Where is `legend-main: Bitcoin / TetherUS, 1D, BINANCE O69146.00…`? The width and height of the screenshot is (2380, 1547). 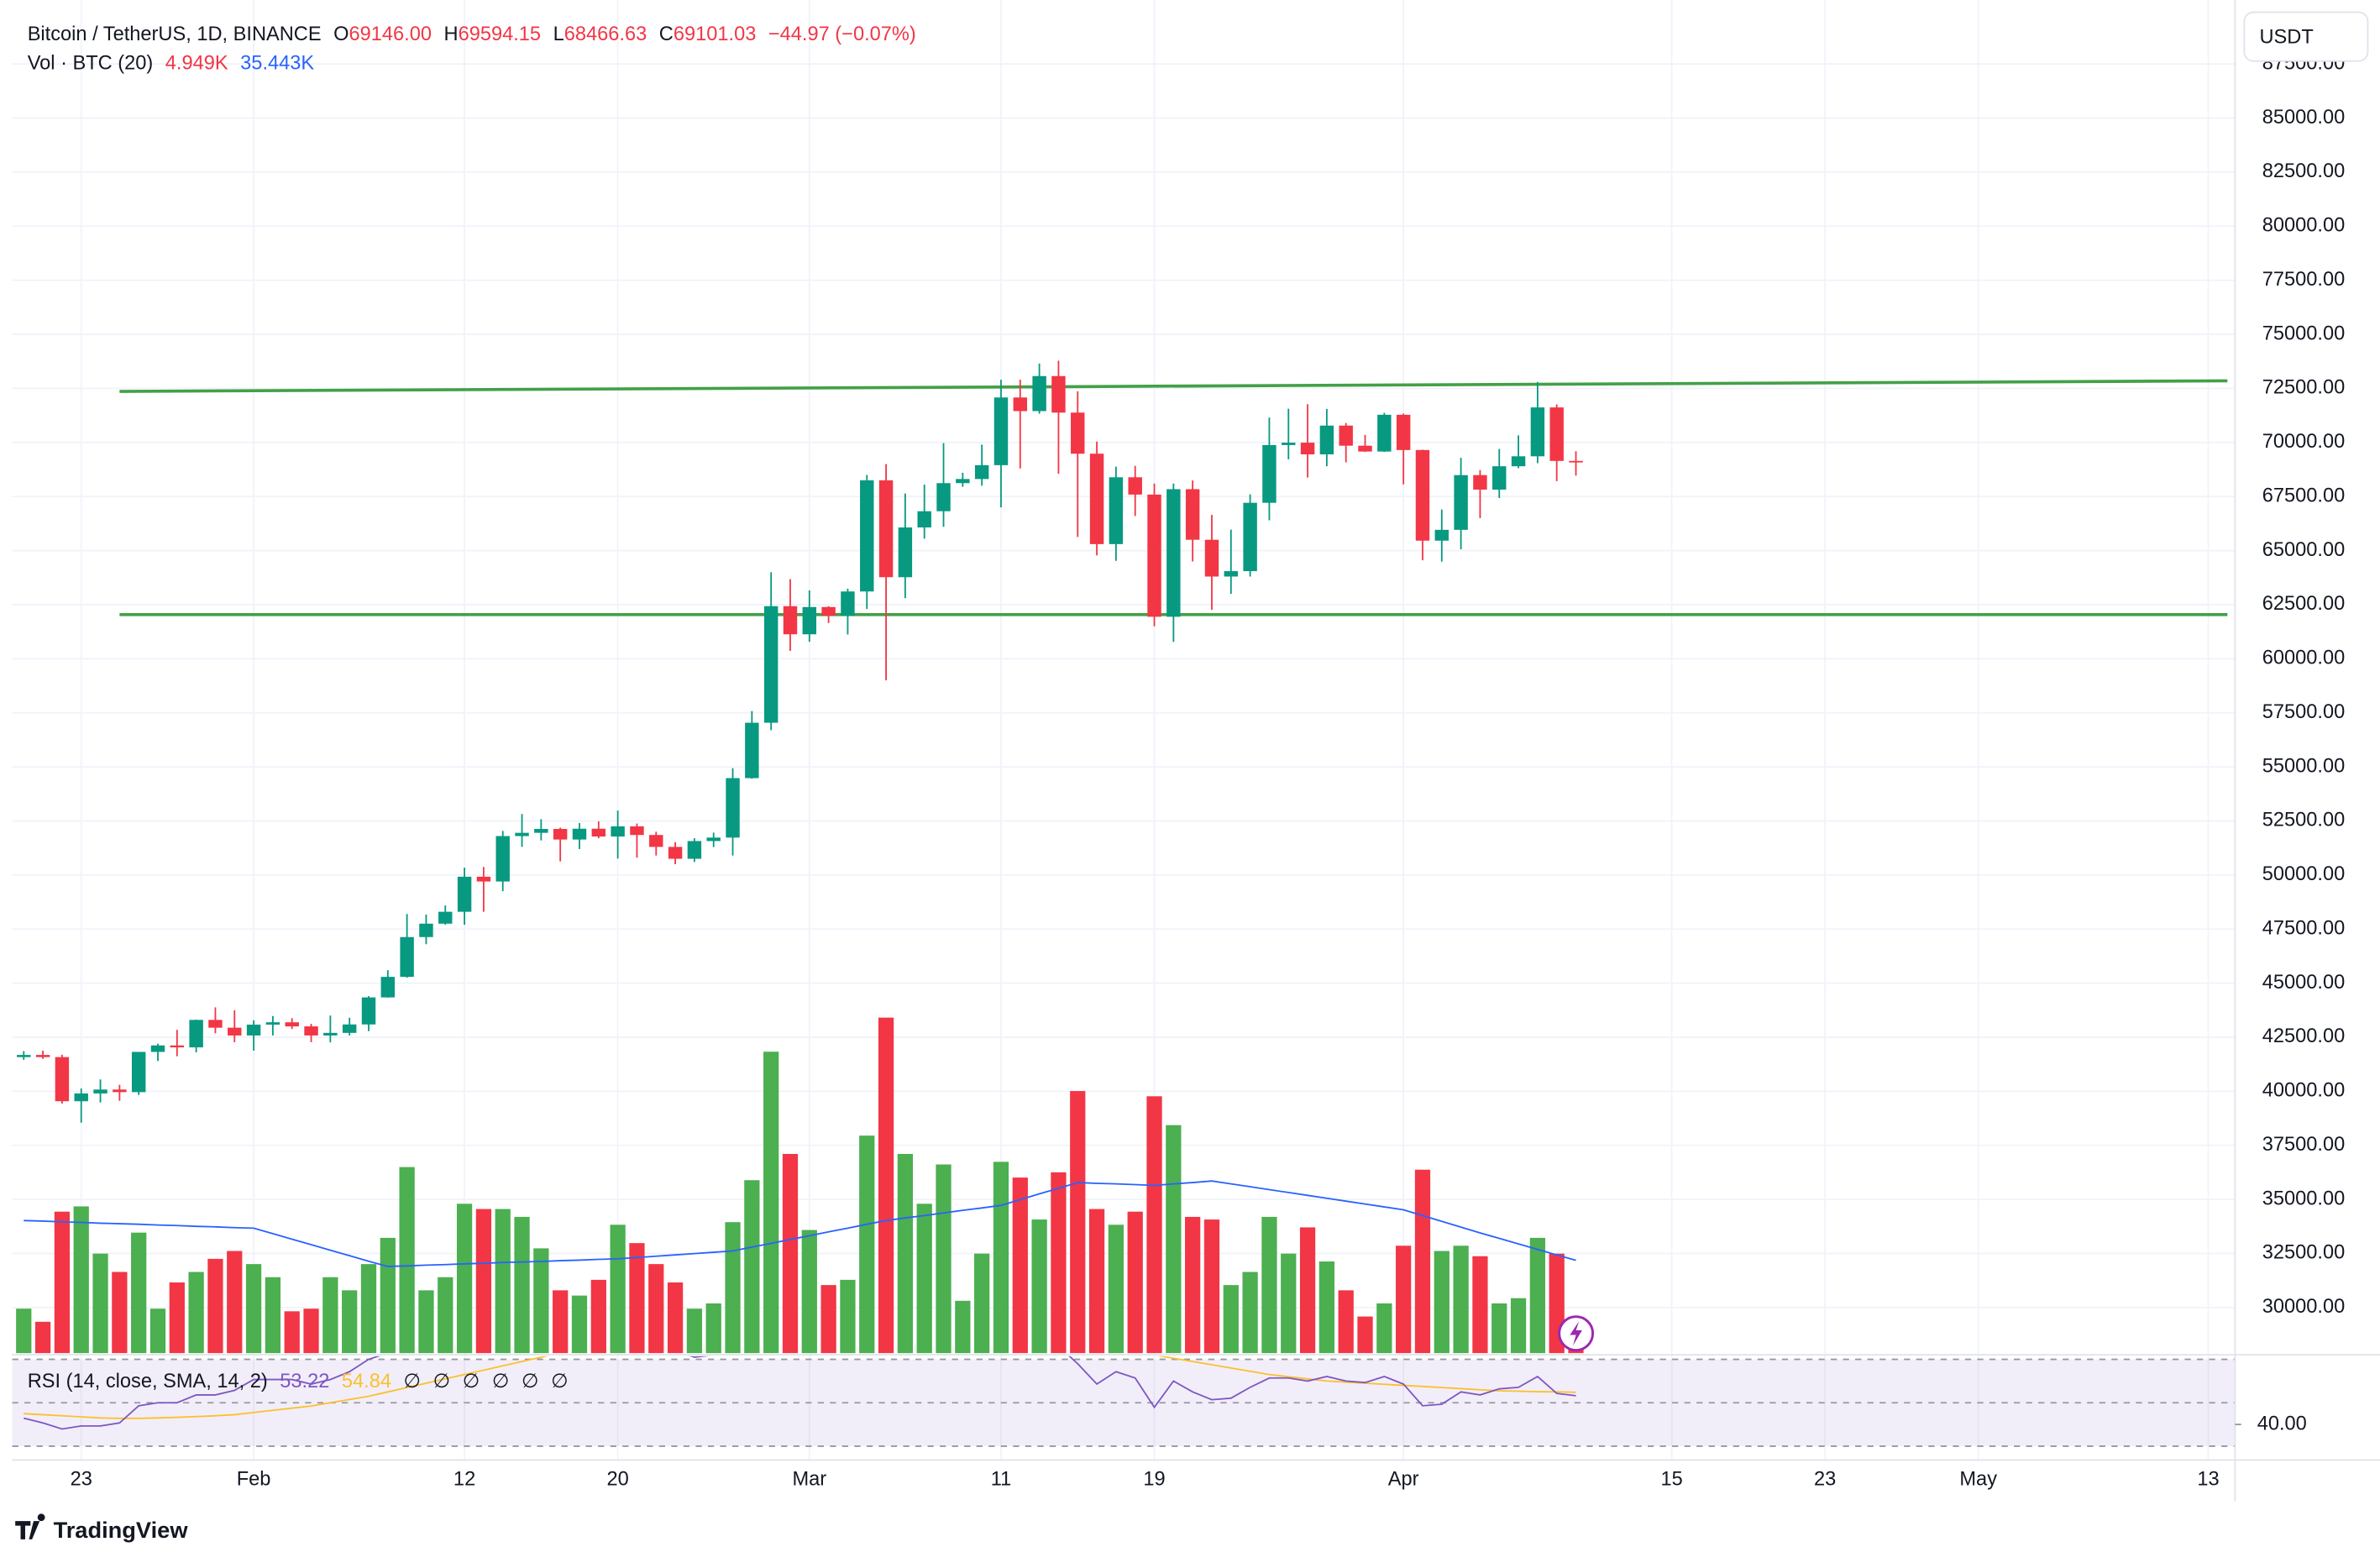 legend-main: Bitcoin / TetherUS, 1D, BINANCE O69146.00… is located at coordinates (472, 34).